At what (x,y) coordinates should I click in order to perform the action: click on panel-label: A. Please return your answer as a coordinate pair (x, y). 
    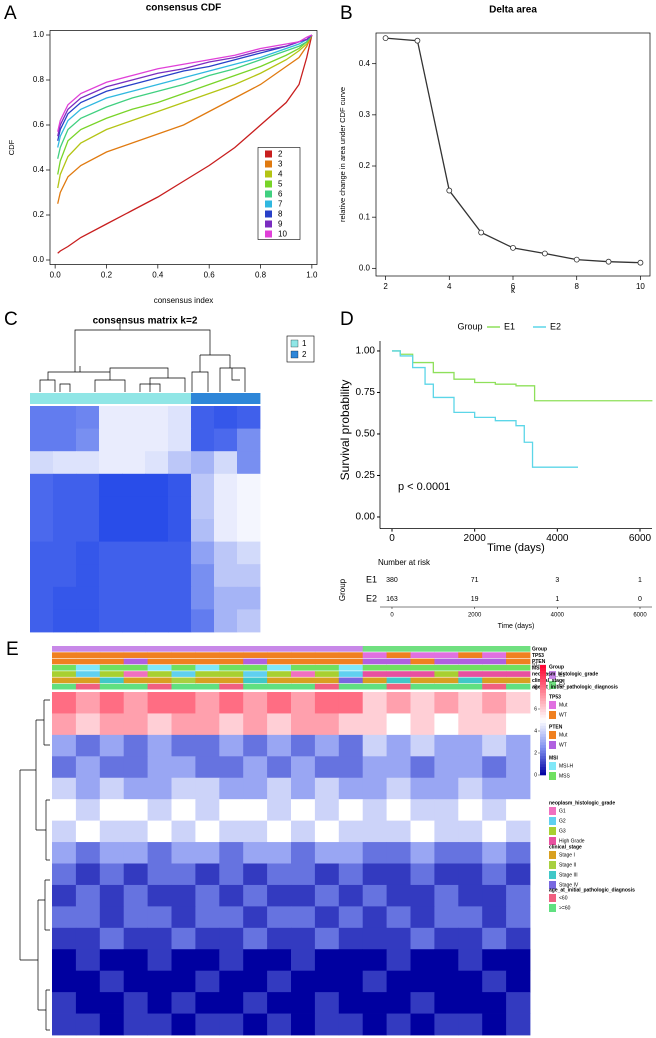
    Looking at the image, I should click on (10, 13).